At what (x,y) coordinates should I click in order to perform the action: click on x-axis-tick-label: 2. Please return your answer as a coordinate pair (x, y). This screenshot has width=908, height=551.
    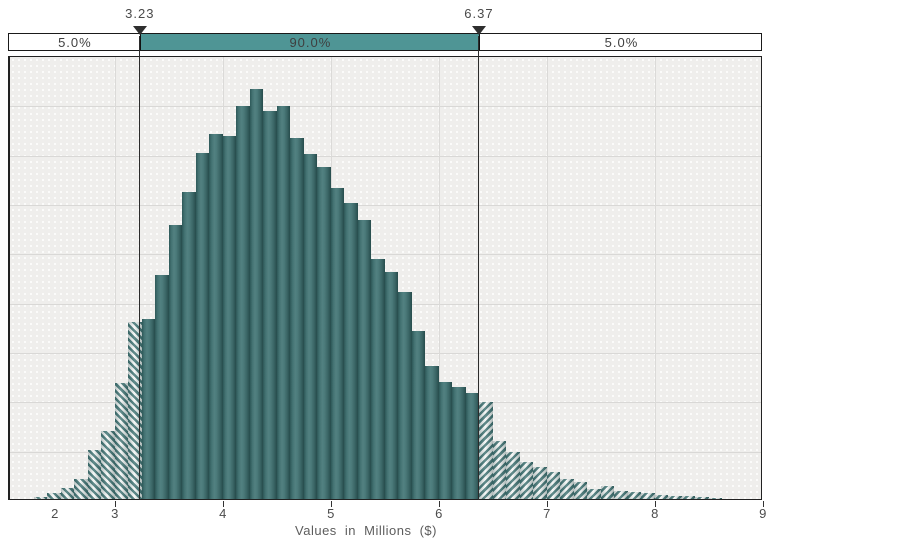
    Looking at the image, I should click on (55, 513).